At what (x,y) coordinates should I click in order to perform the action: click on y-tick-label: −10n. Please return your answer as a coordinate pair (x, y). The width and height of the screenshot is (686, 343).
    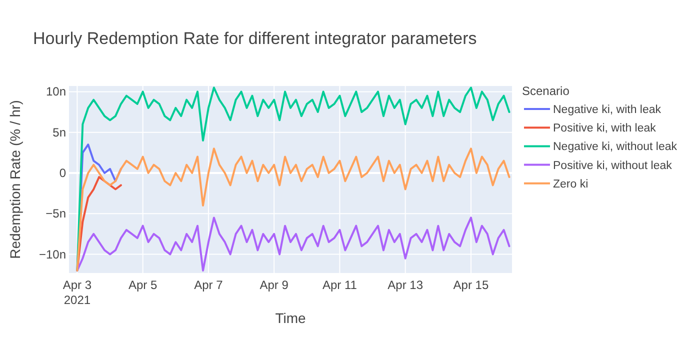
    Looking at the image, I should click on (52, 254).